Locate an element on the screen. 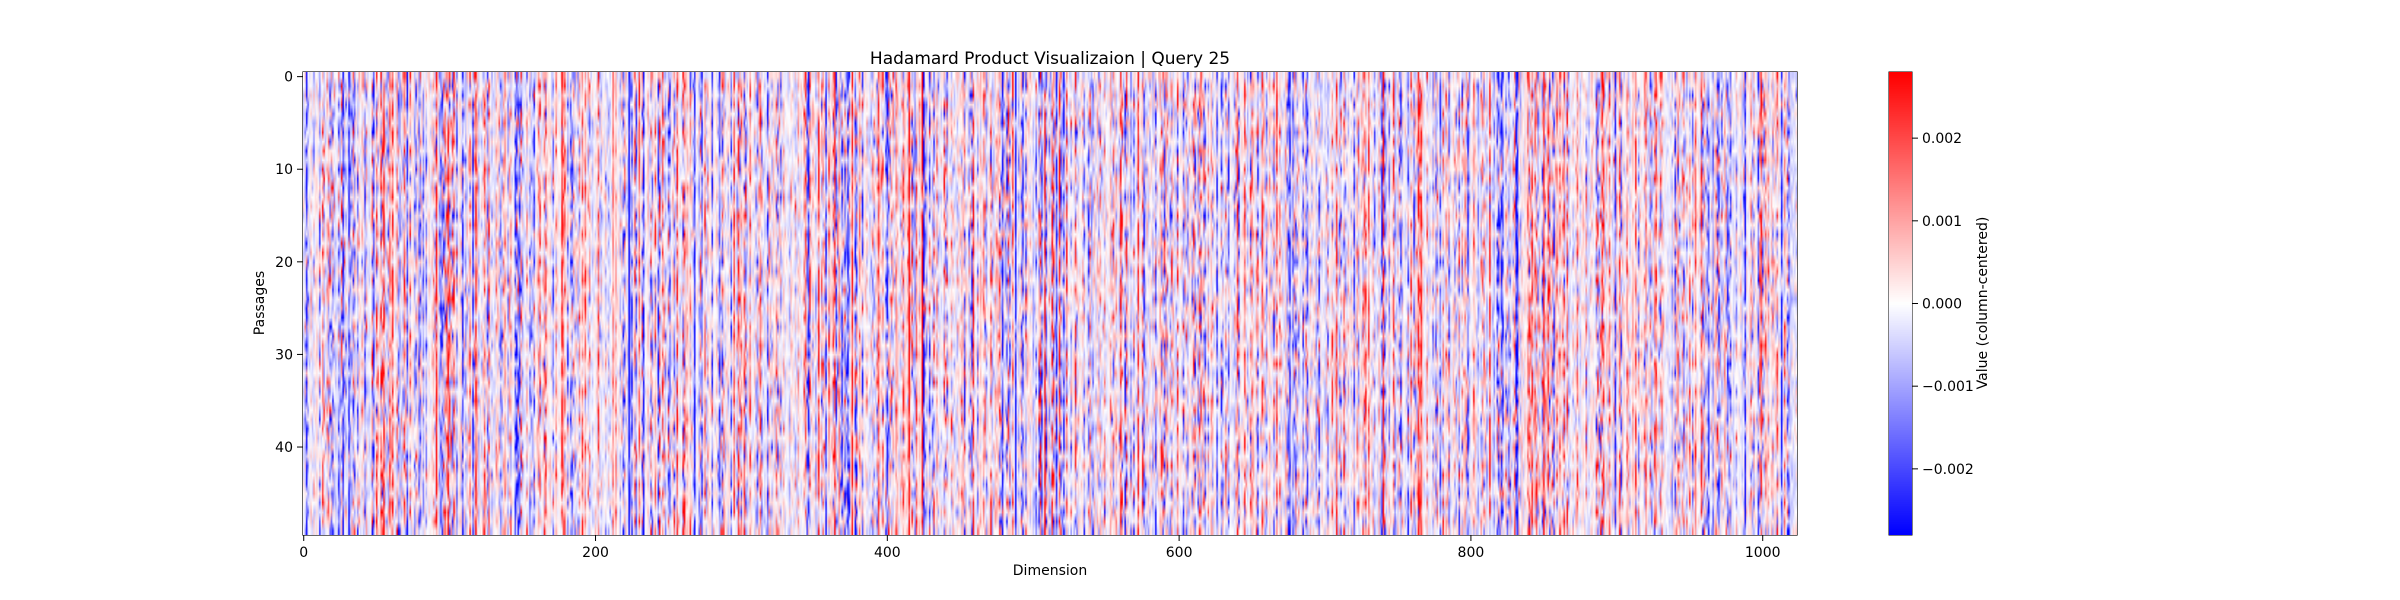  colorbar-tick-label: −0.002 is located at coordinates (1948, 470).